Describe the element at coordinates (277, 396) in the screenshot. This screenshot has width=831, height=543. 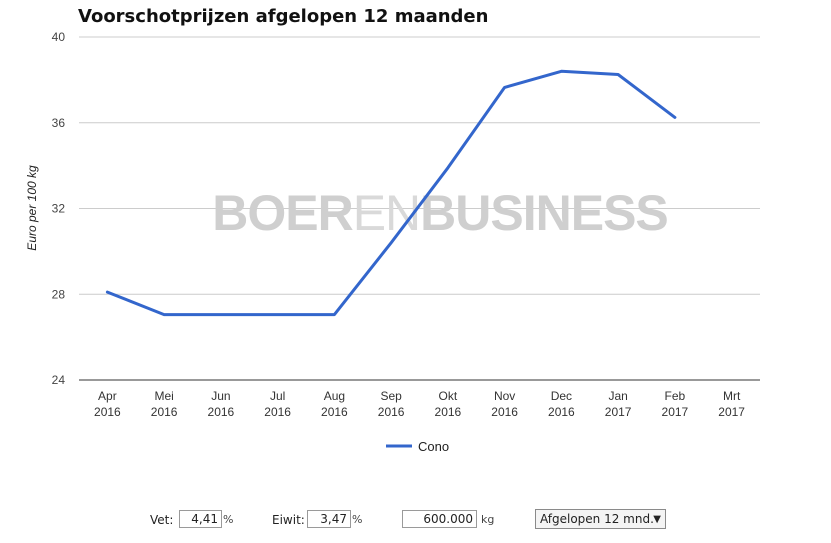
I see `x-tick-label-month: Jul` at that location.